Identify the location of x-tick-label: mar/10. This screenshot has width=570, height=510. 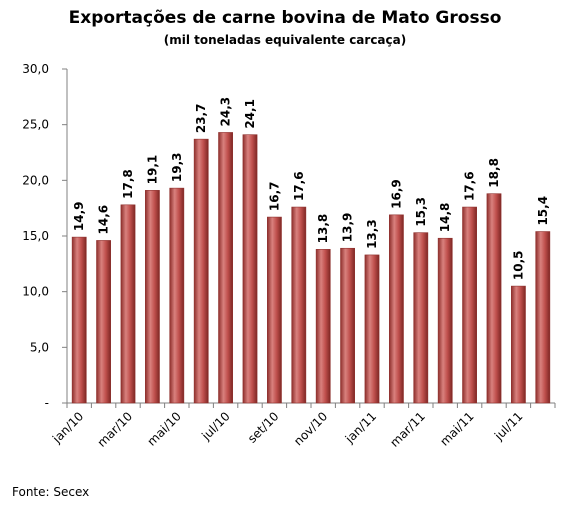
(115, 429).